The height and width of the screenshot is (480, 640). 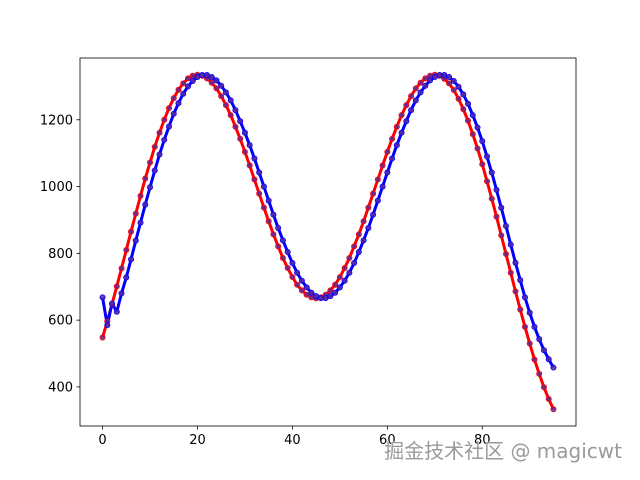 I want to click on y-tick-label: 800, so click(x=60, y=254).